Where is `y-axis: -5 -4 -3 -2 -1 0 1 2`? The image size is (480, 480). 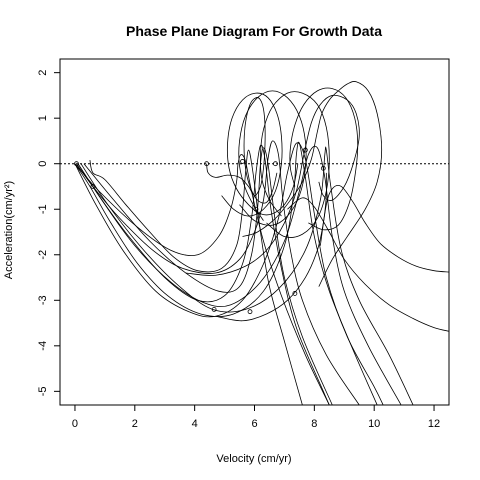 y-axis: -5 -4 -3 -2 -1 0 1 2 is located at coordinates (48, 233).